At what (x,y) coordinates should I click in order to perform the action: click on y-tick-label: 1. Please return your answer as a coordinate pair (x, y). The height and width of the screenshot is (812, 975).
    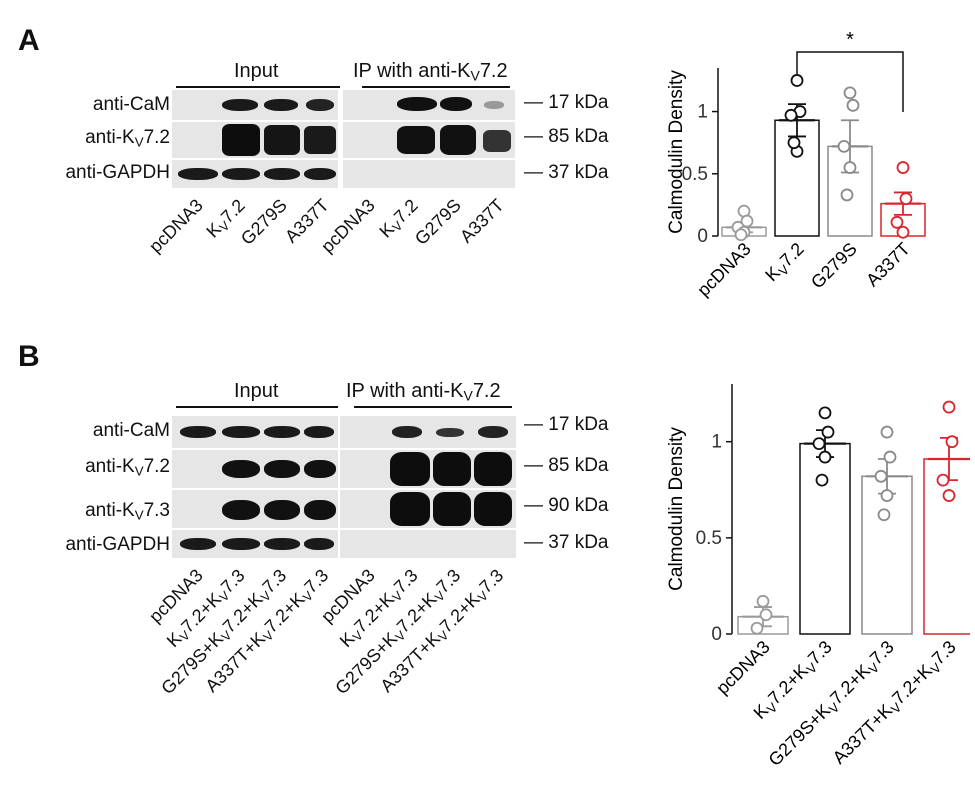
    Looking at the image, I should click on (716, 442).